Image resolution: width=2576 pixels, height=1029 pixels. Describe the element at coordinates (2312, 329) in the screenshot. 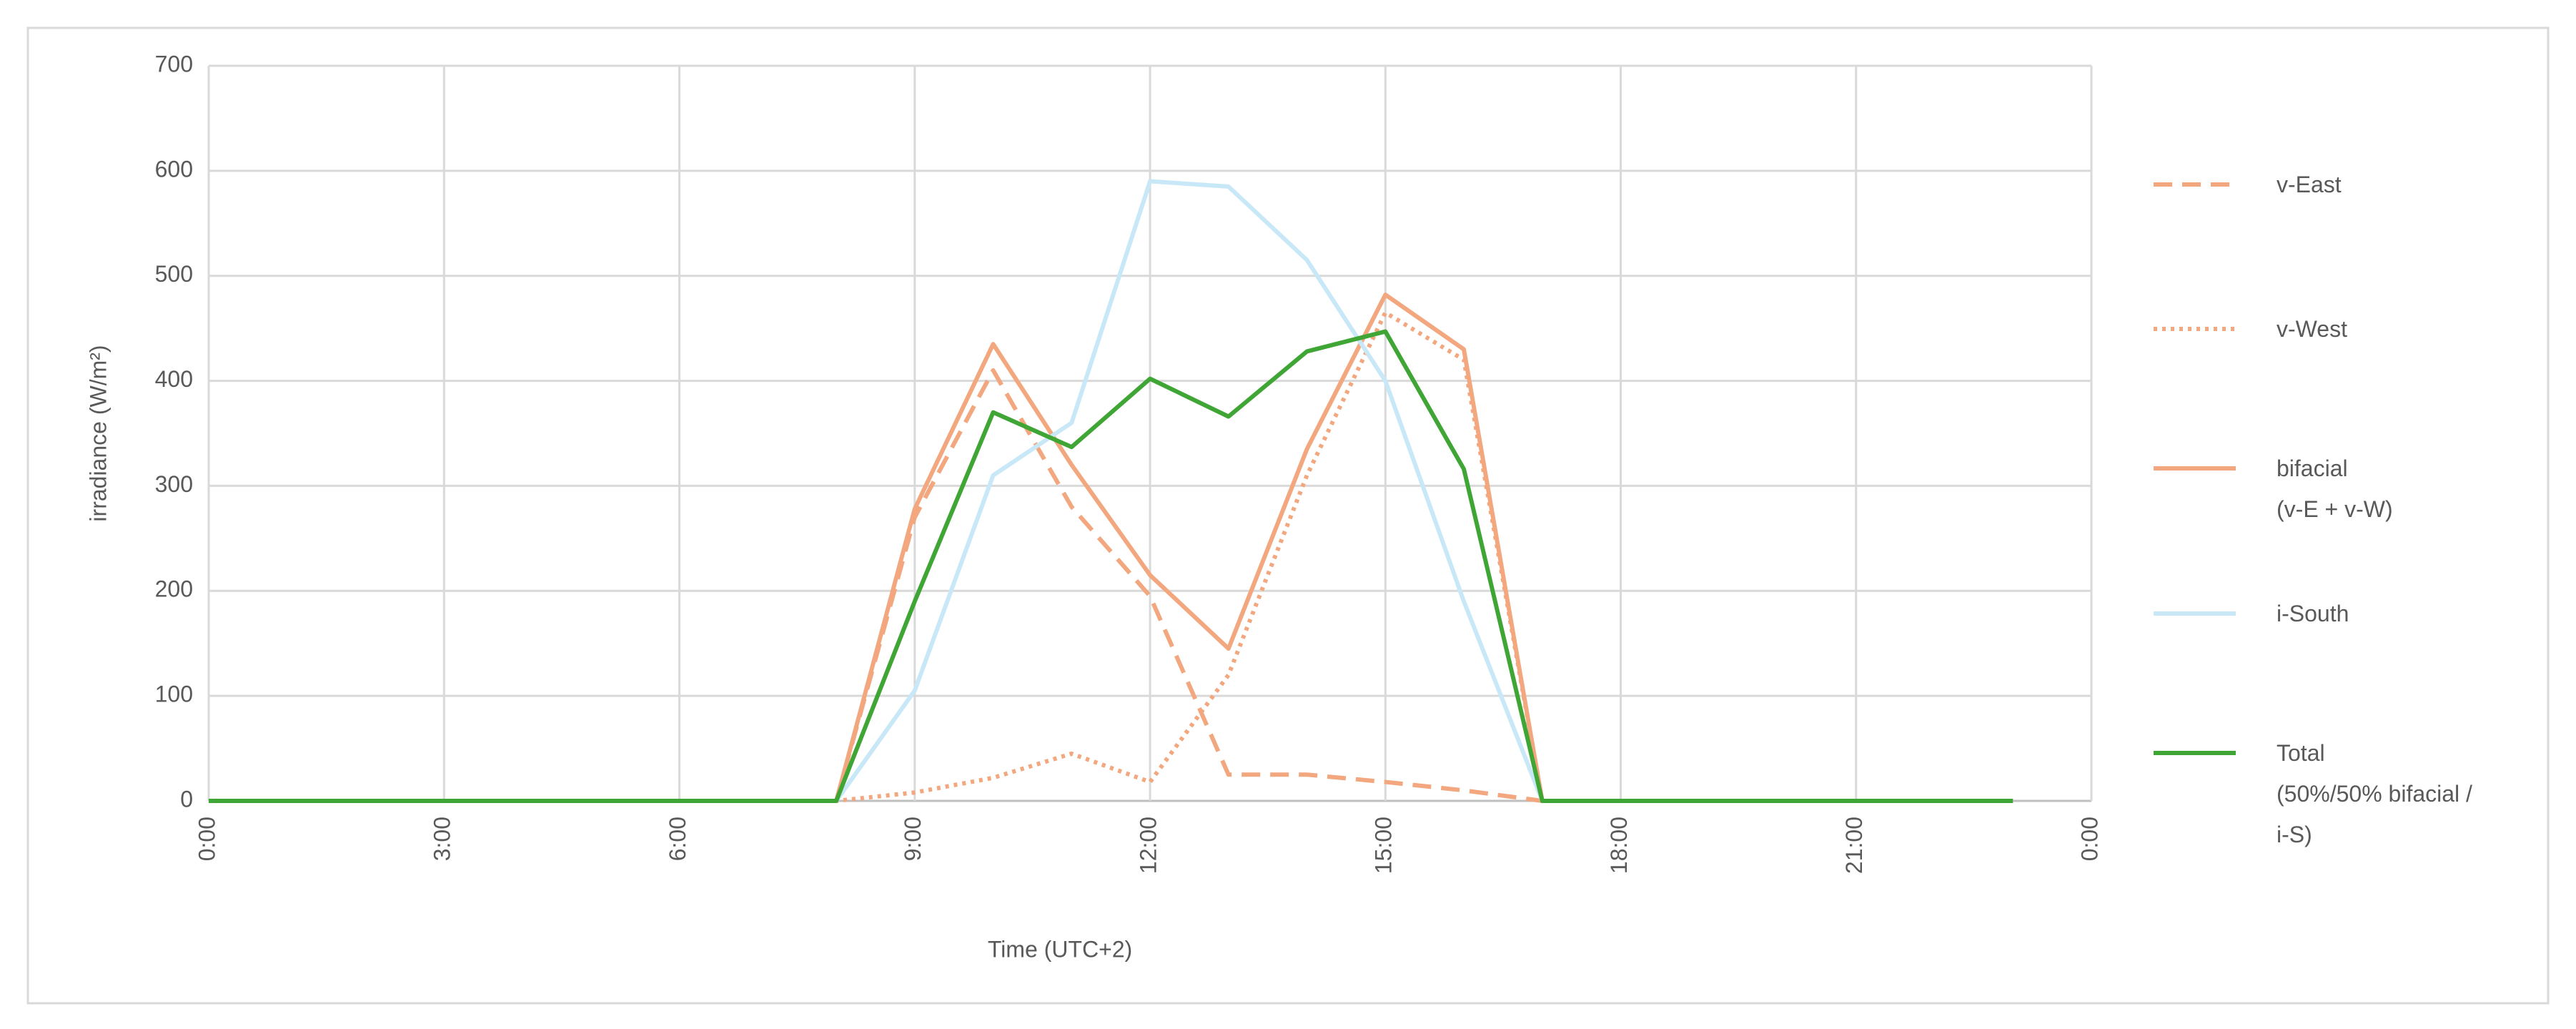

I see `legend-label: v-West` at that location.